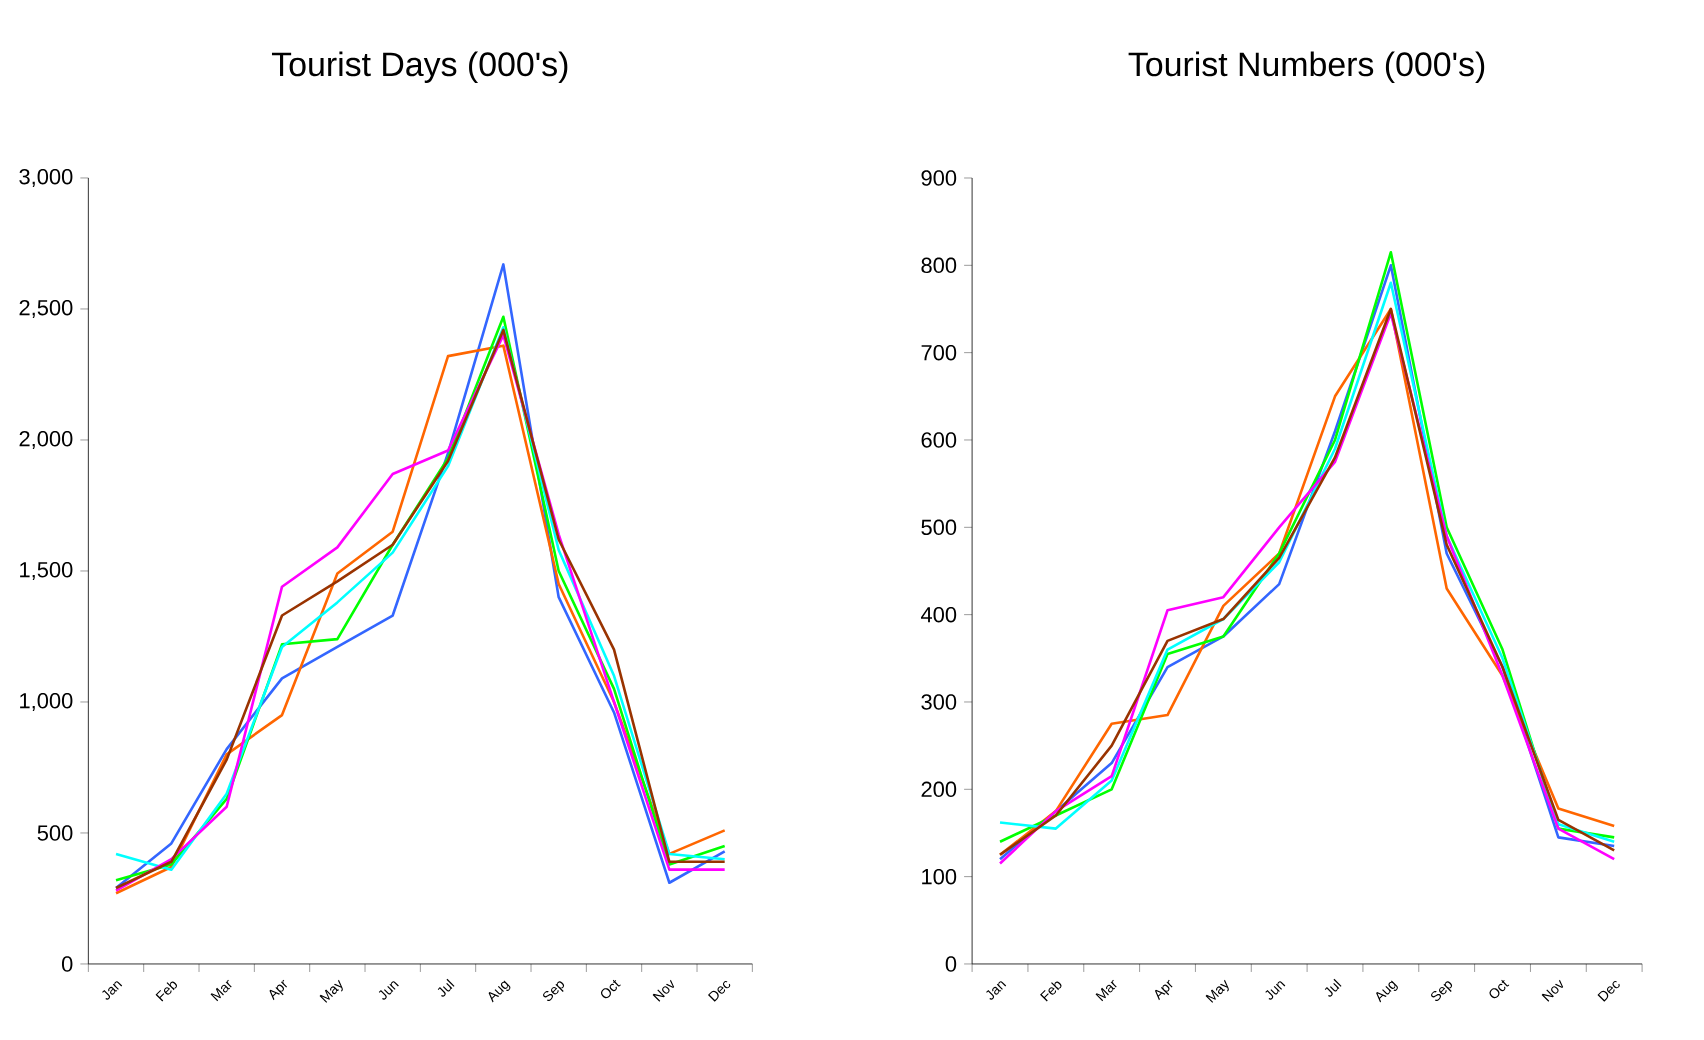  What do you see at coordinates (939, 265) in the screenshot?
I see `y-tick-label: 800` at bounding box center [939, 265].